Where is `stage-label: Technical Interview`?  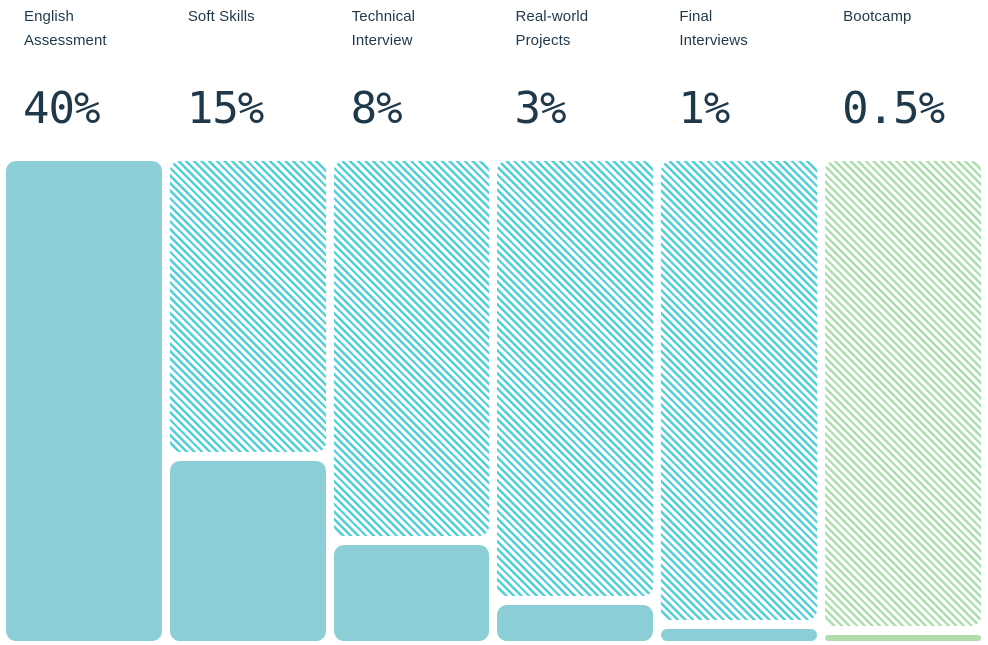
stage-label: Technical Interview is located at coordinates (383, 28).